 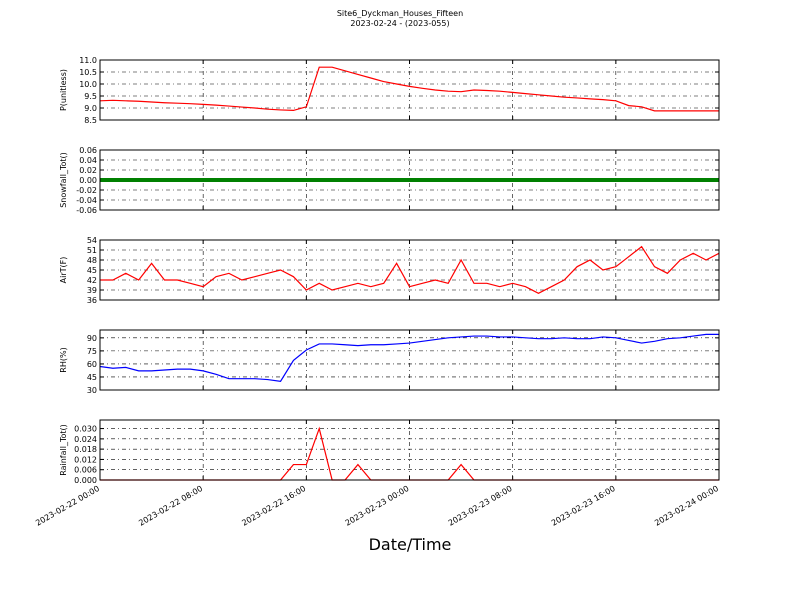 What do you see at coordinates (686, 506) in the screenshot?
I see `x-tick-label: 2023-02-24 00:00` at bounding box center [686, 506].